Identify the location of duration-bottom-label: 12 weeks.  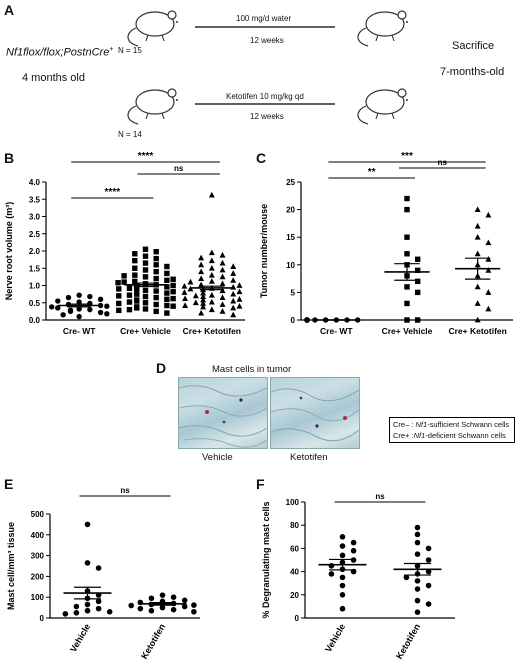
(267, 116).